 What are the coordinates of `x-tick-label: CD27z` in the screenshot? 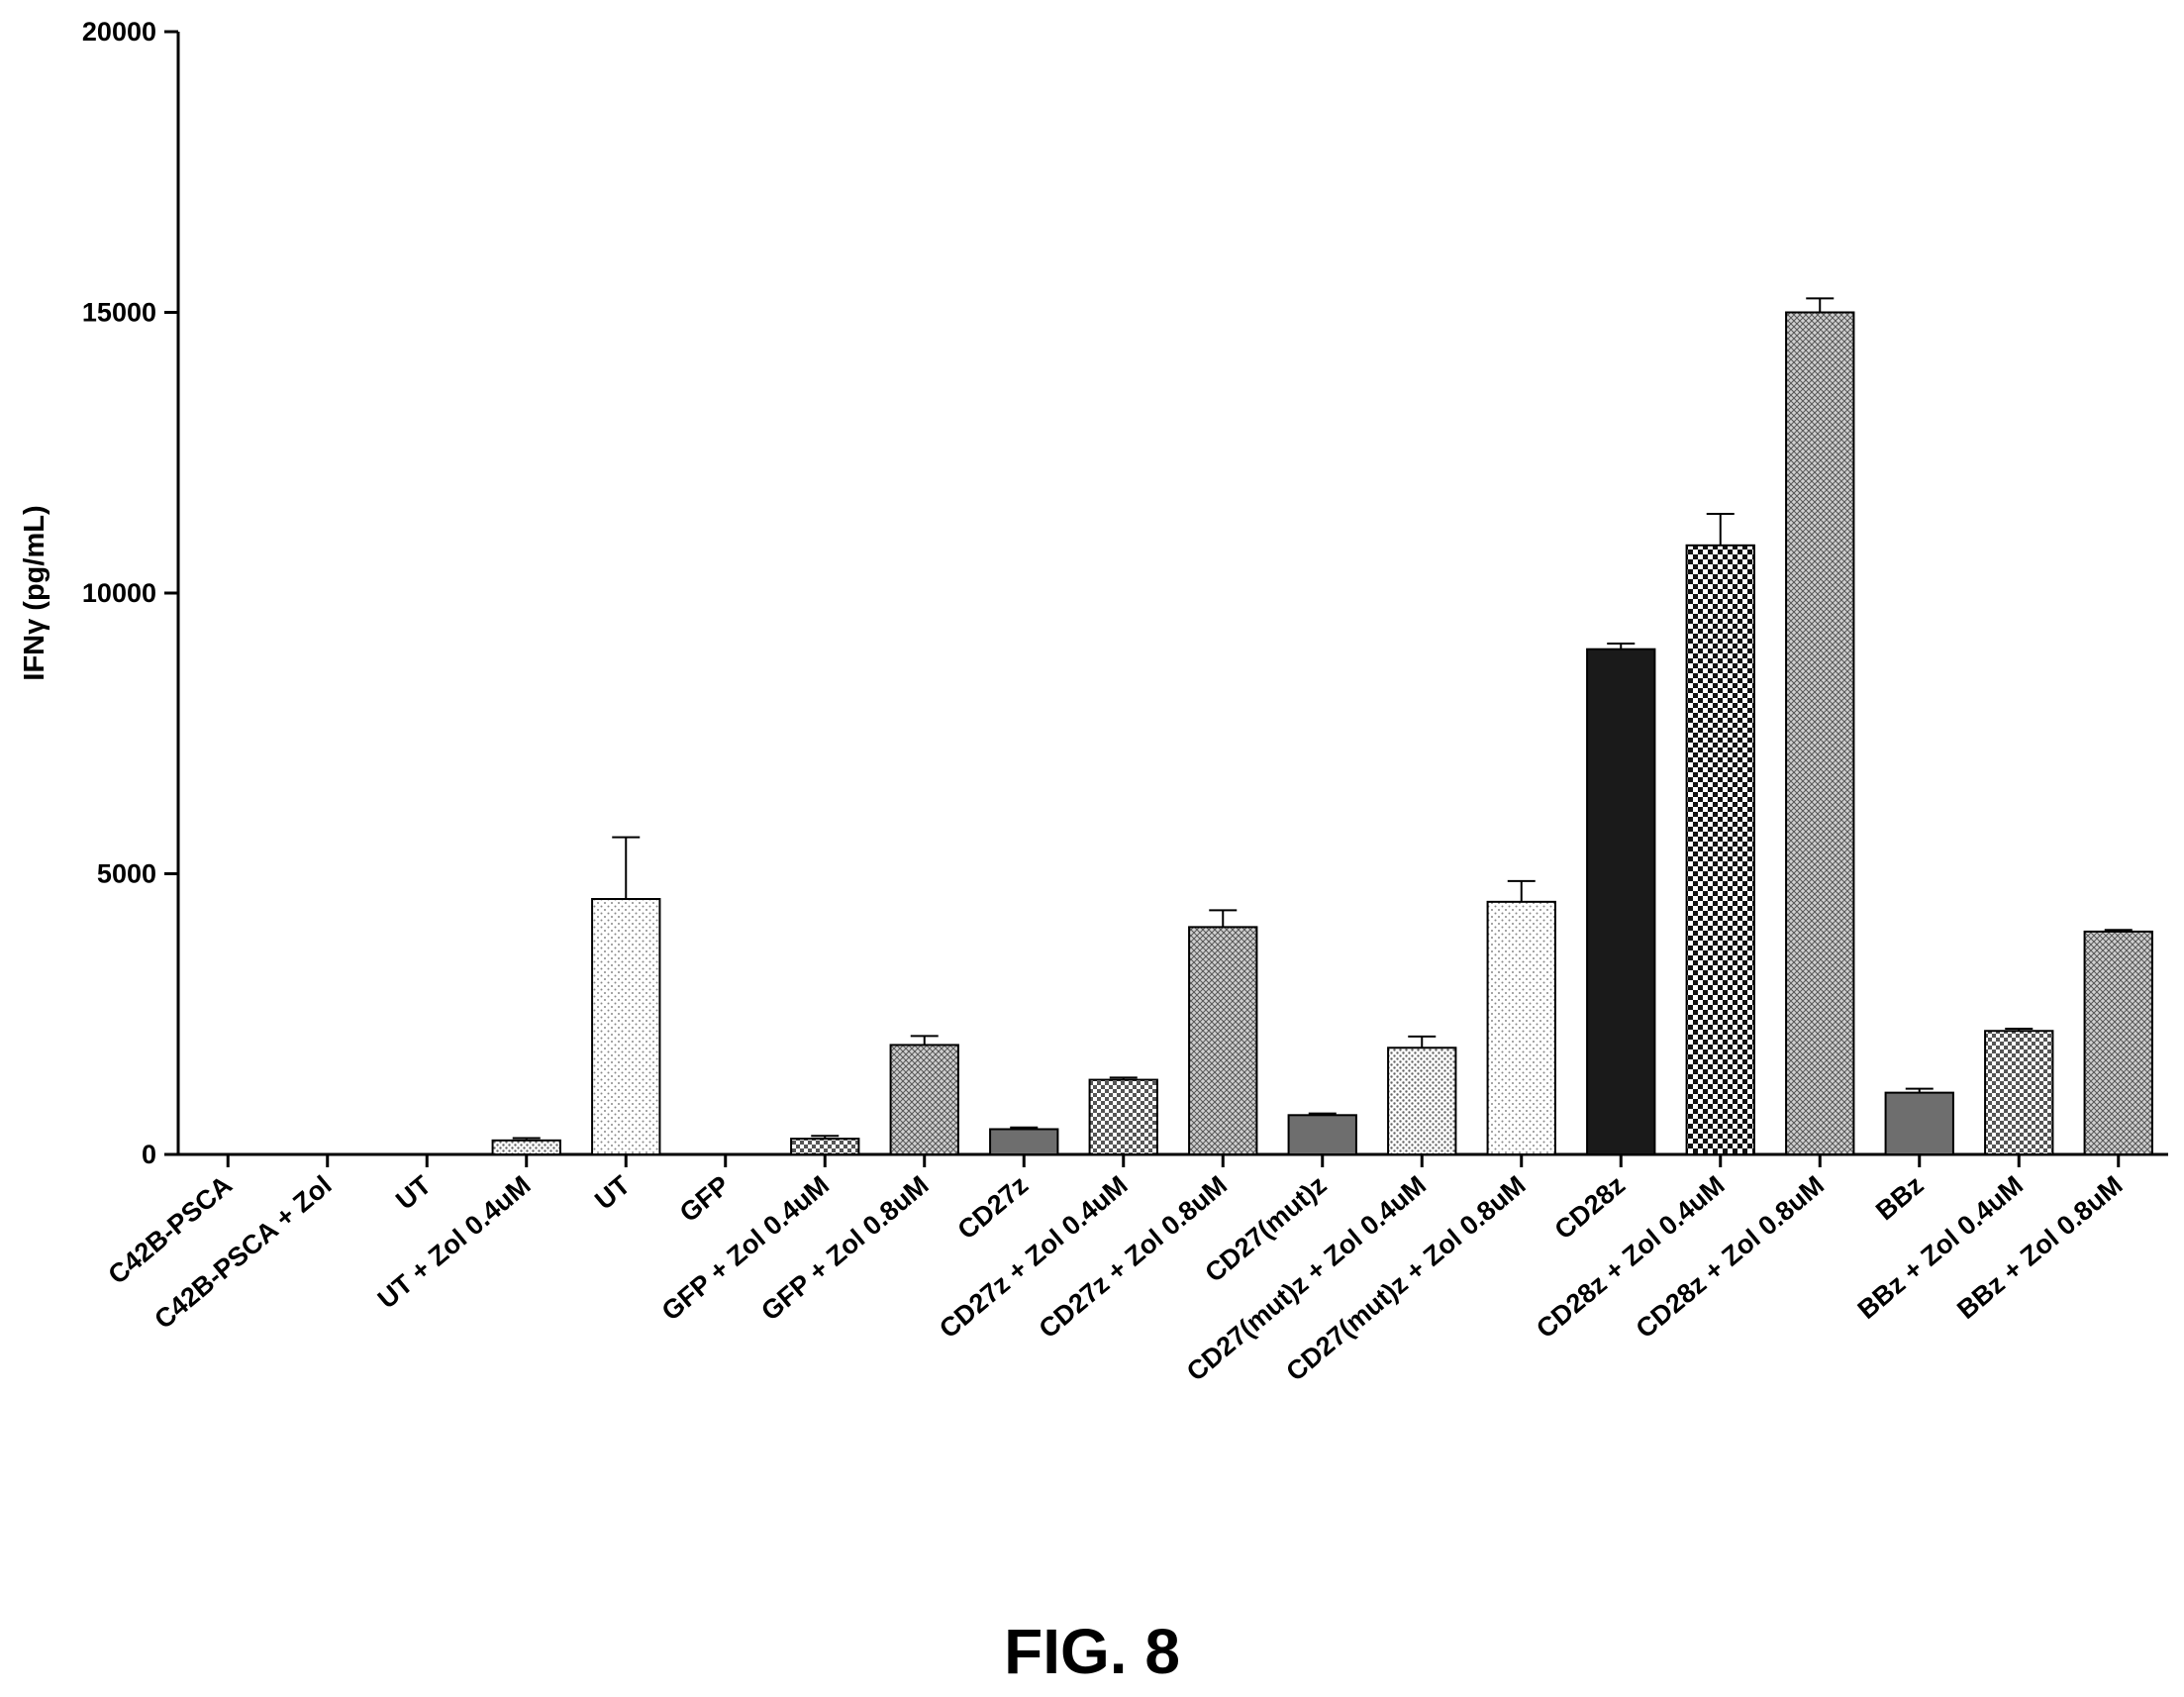 It's located at (993, 1208).